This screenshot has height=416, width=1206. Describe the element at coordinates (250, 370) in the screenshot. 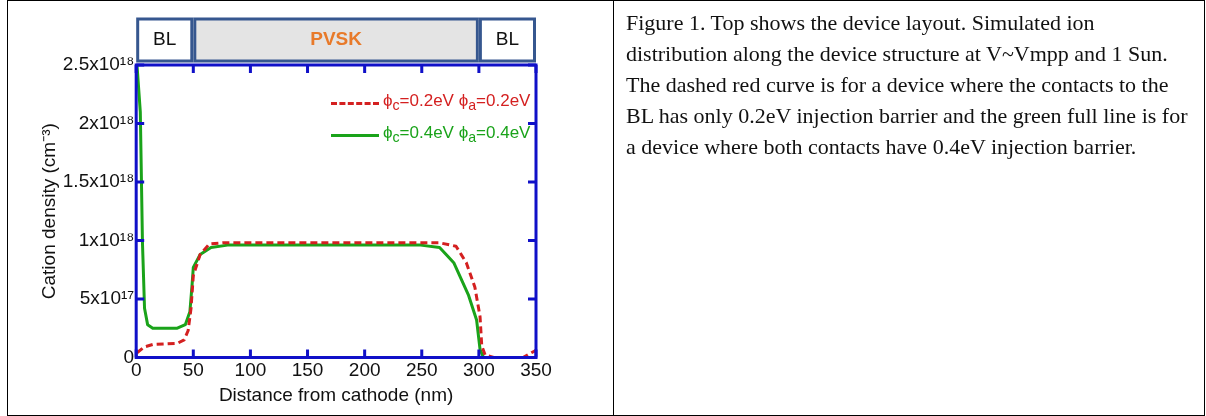

I see `x-tick-label: 100` at that location.